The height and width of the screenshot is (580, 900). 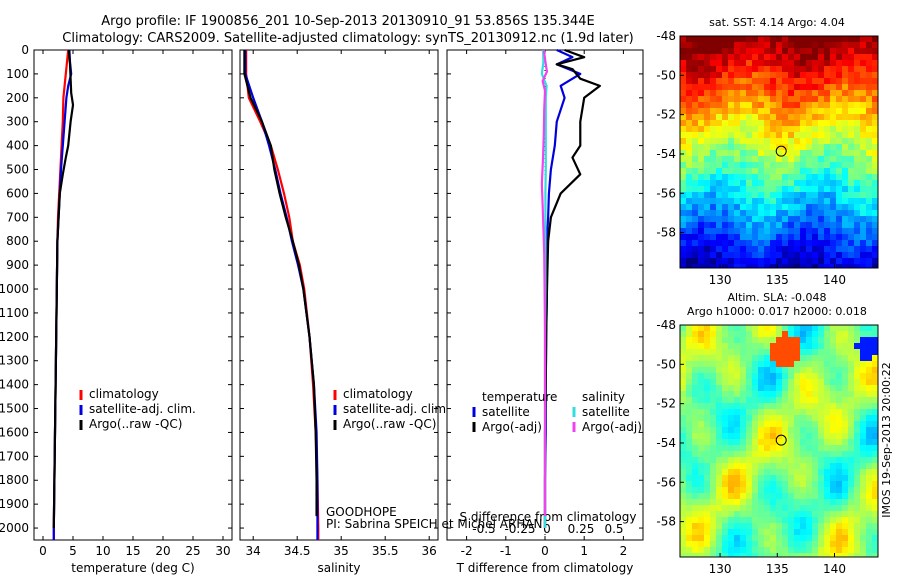 What do you see at coordinates (434, 524) in the screenshot?
I see `pi-label: PI: Sabrina SPEICH et Michel ARHAN` at bounding box center [434, 524].